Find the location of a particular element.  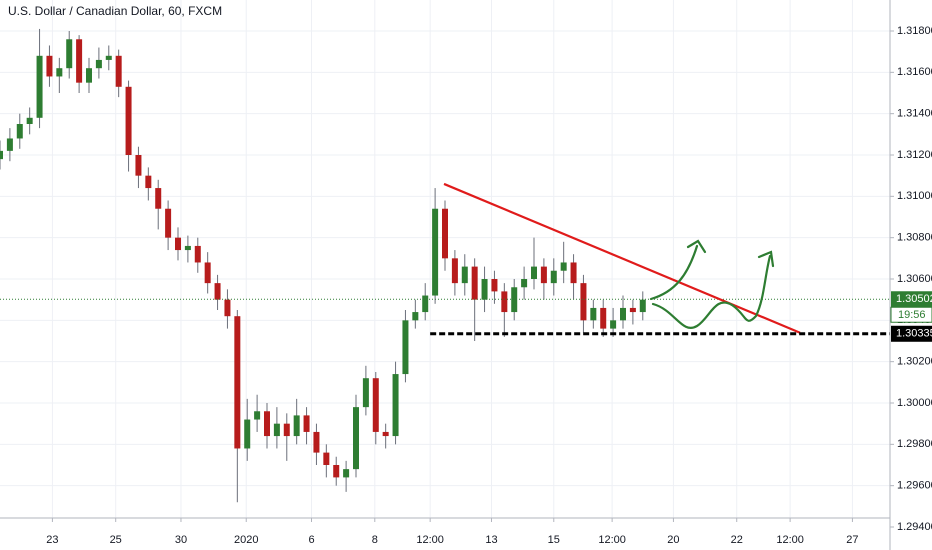

x-tick-label: 2020 is located at coordinates (246, 540).